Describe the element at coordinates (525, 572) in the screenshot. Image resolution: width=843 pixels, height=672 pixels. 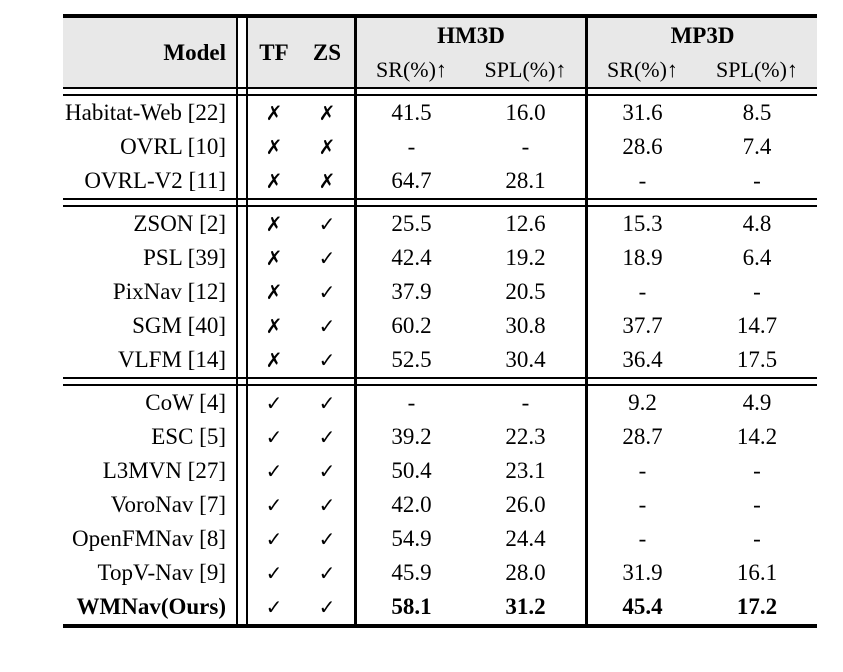
I see `hm3d-spl-cell: 28.0` at that location.